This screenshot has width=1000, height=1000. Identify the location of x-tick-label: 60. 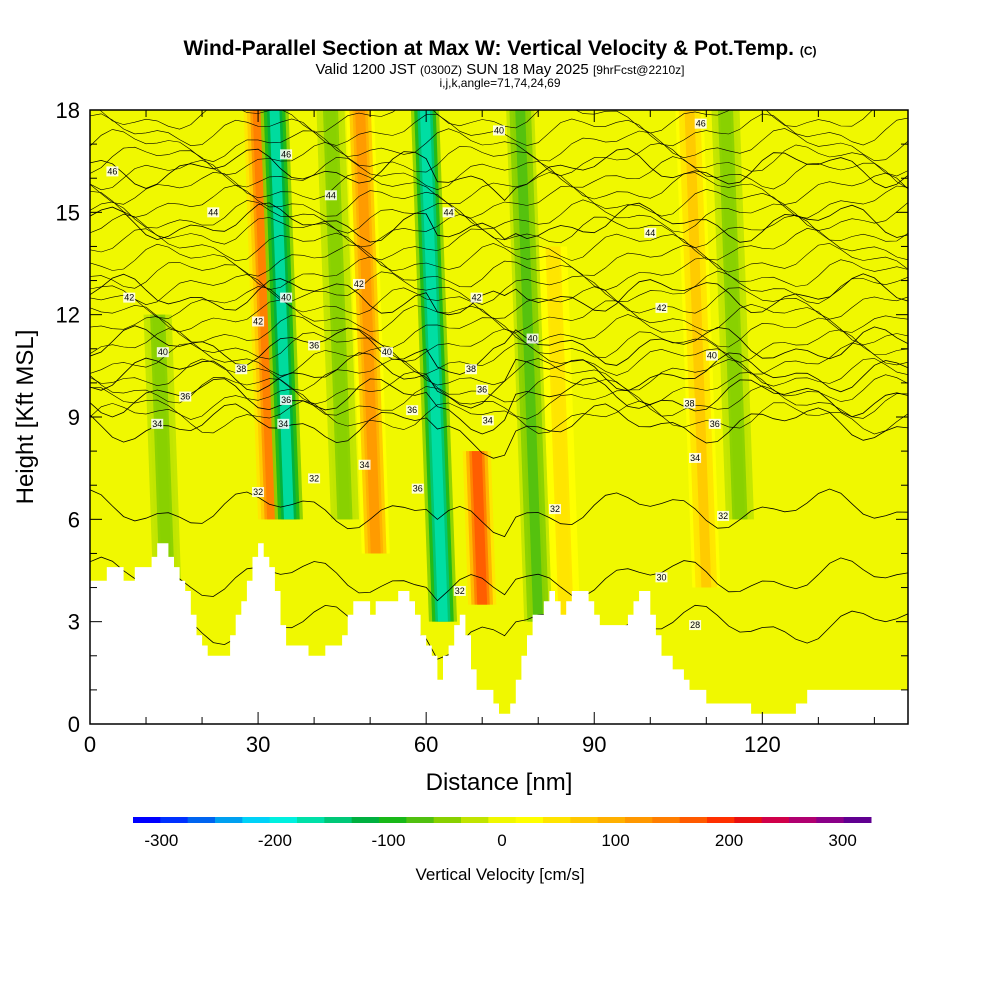
(426, 744).